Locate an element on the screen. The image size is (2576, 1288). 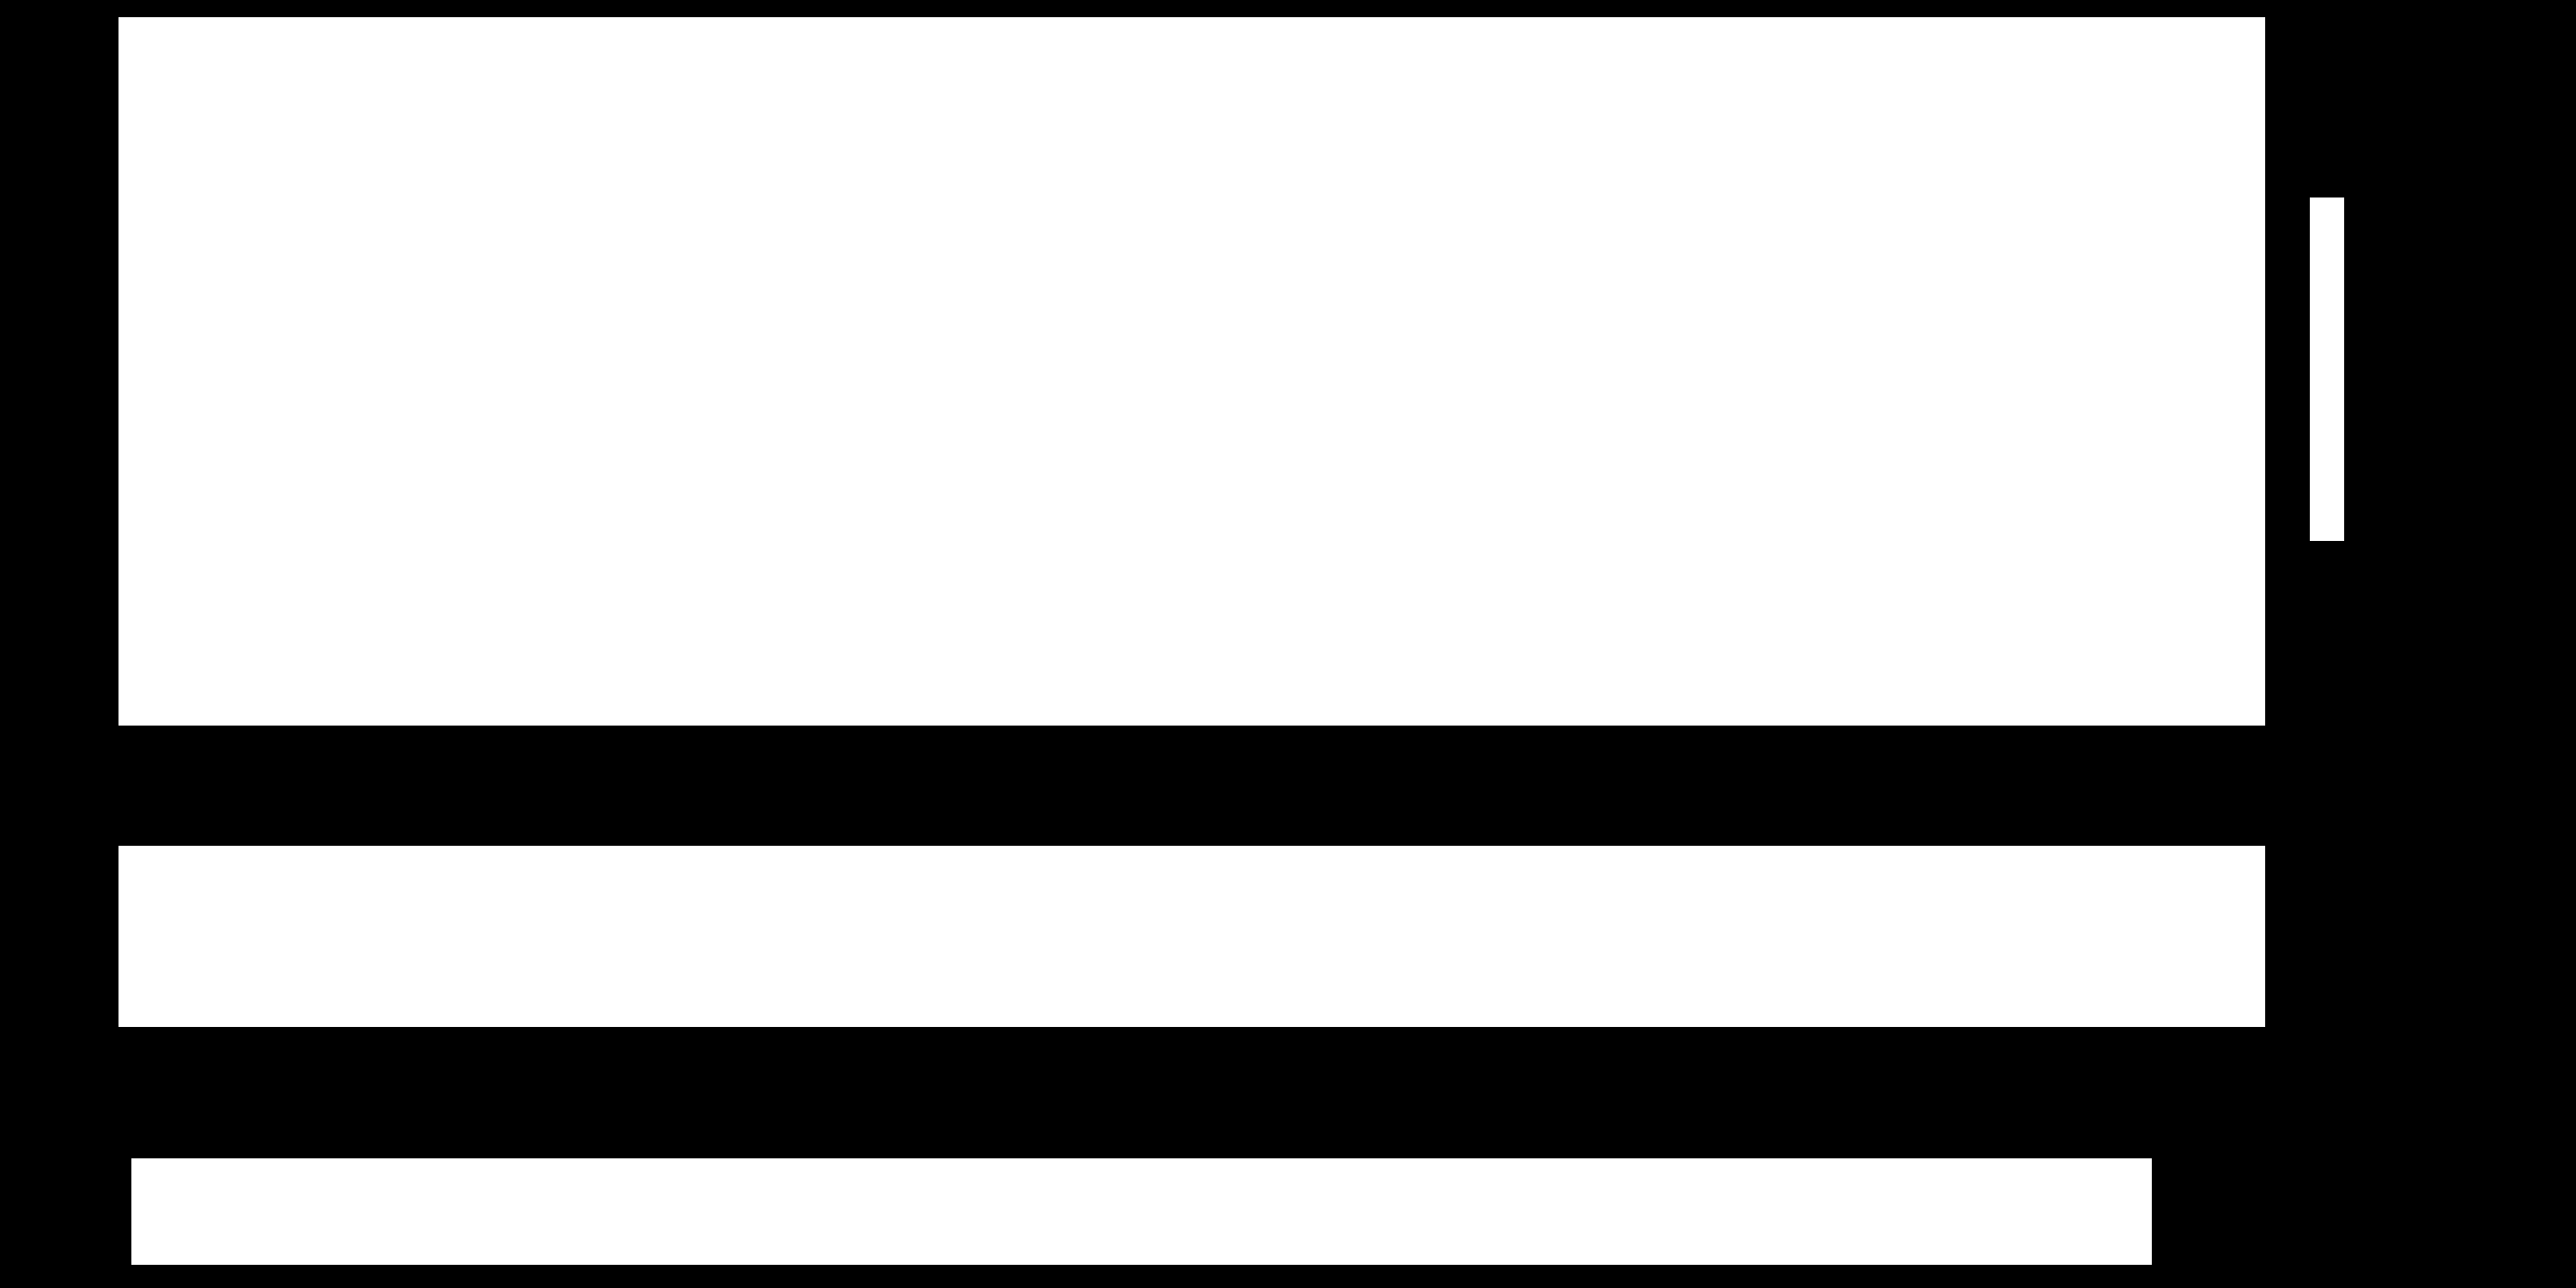
month-legend is located at coordinates (2327, 369).